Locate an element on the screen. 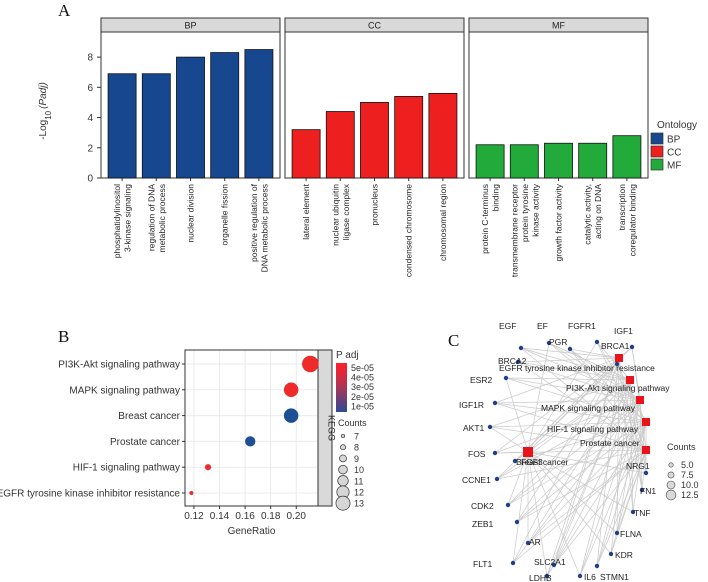 The image size is (708, 582). gene-label: CCNE1 is located at coordinates (476, 480).